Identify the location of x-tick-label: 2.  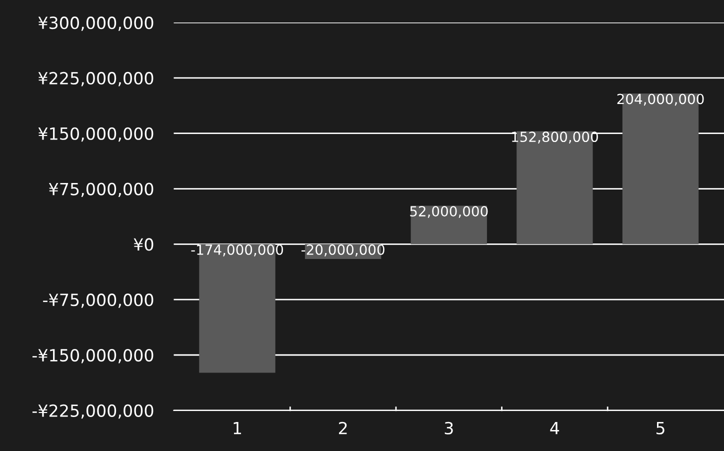
(342, 428).